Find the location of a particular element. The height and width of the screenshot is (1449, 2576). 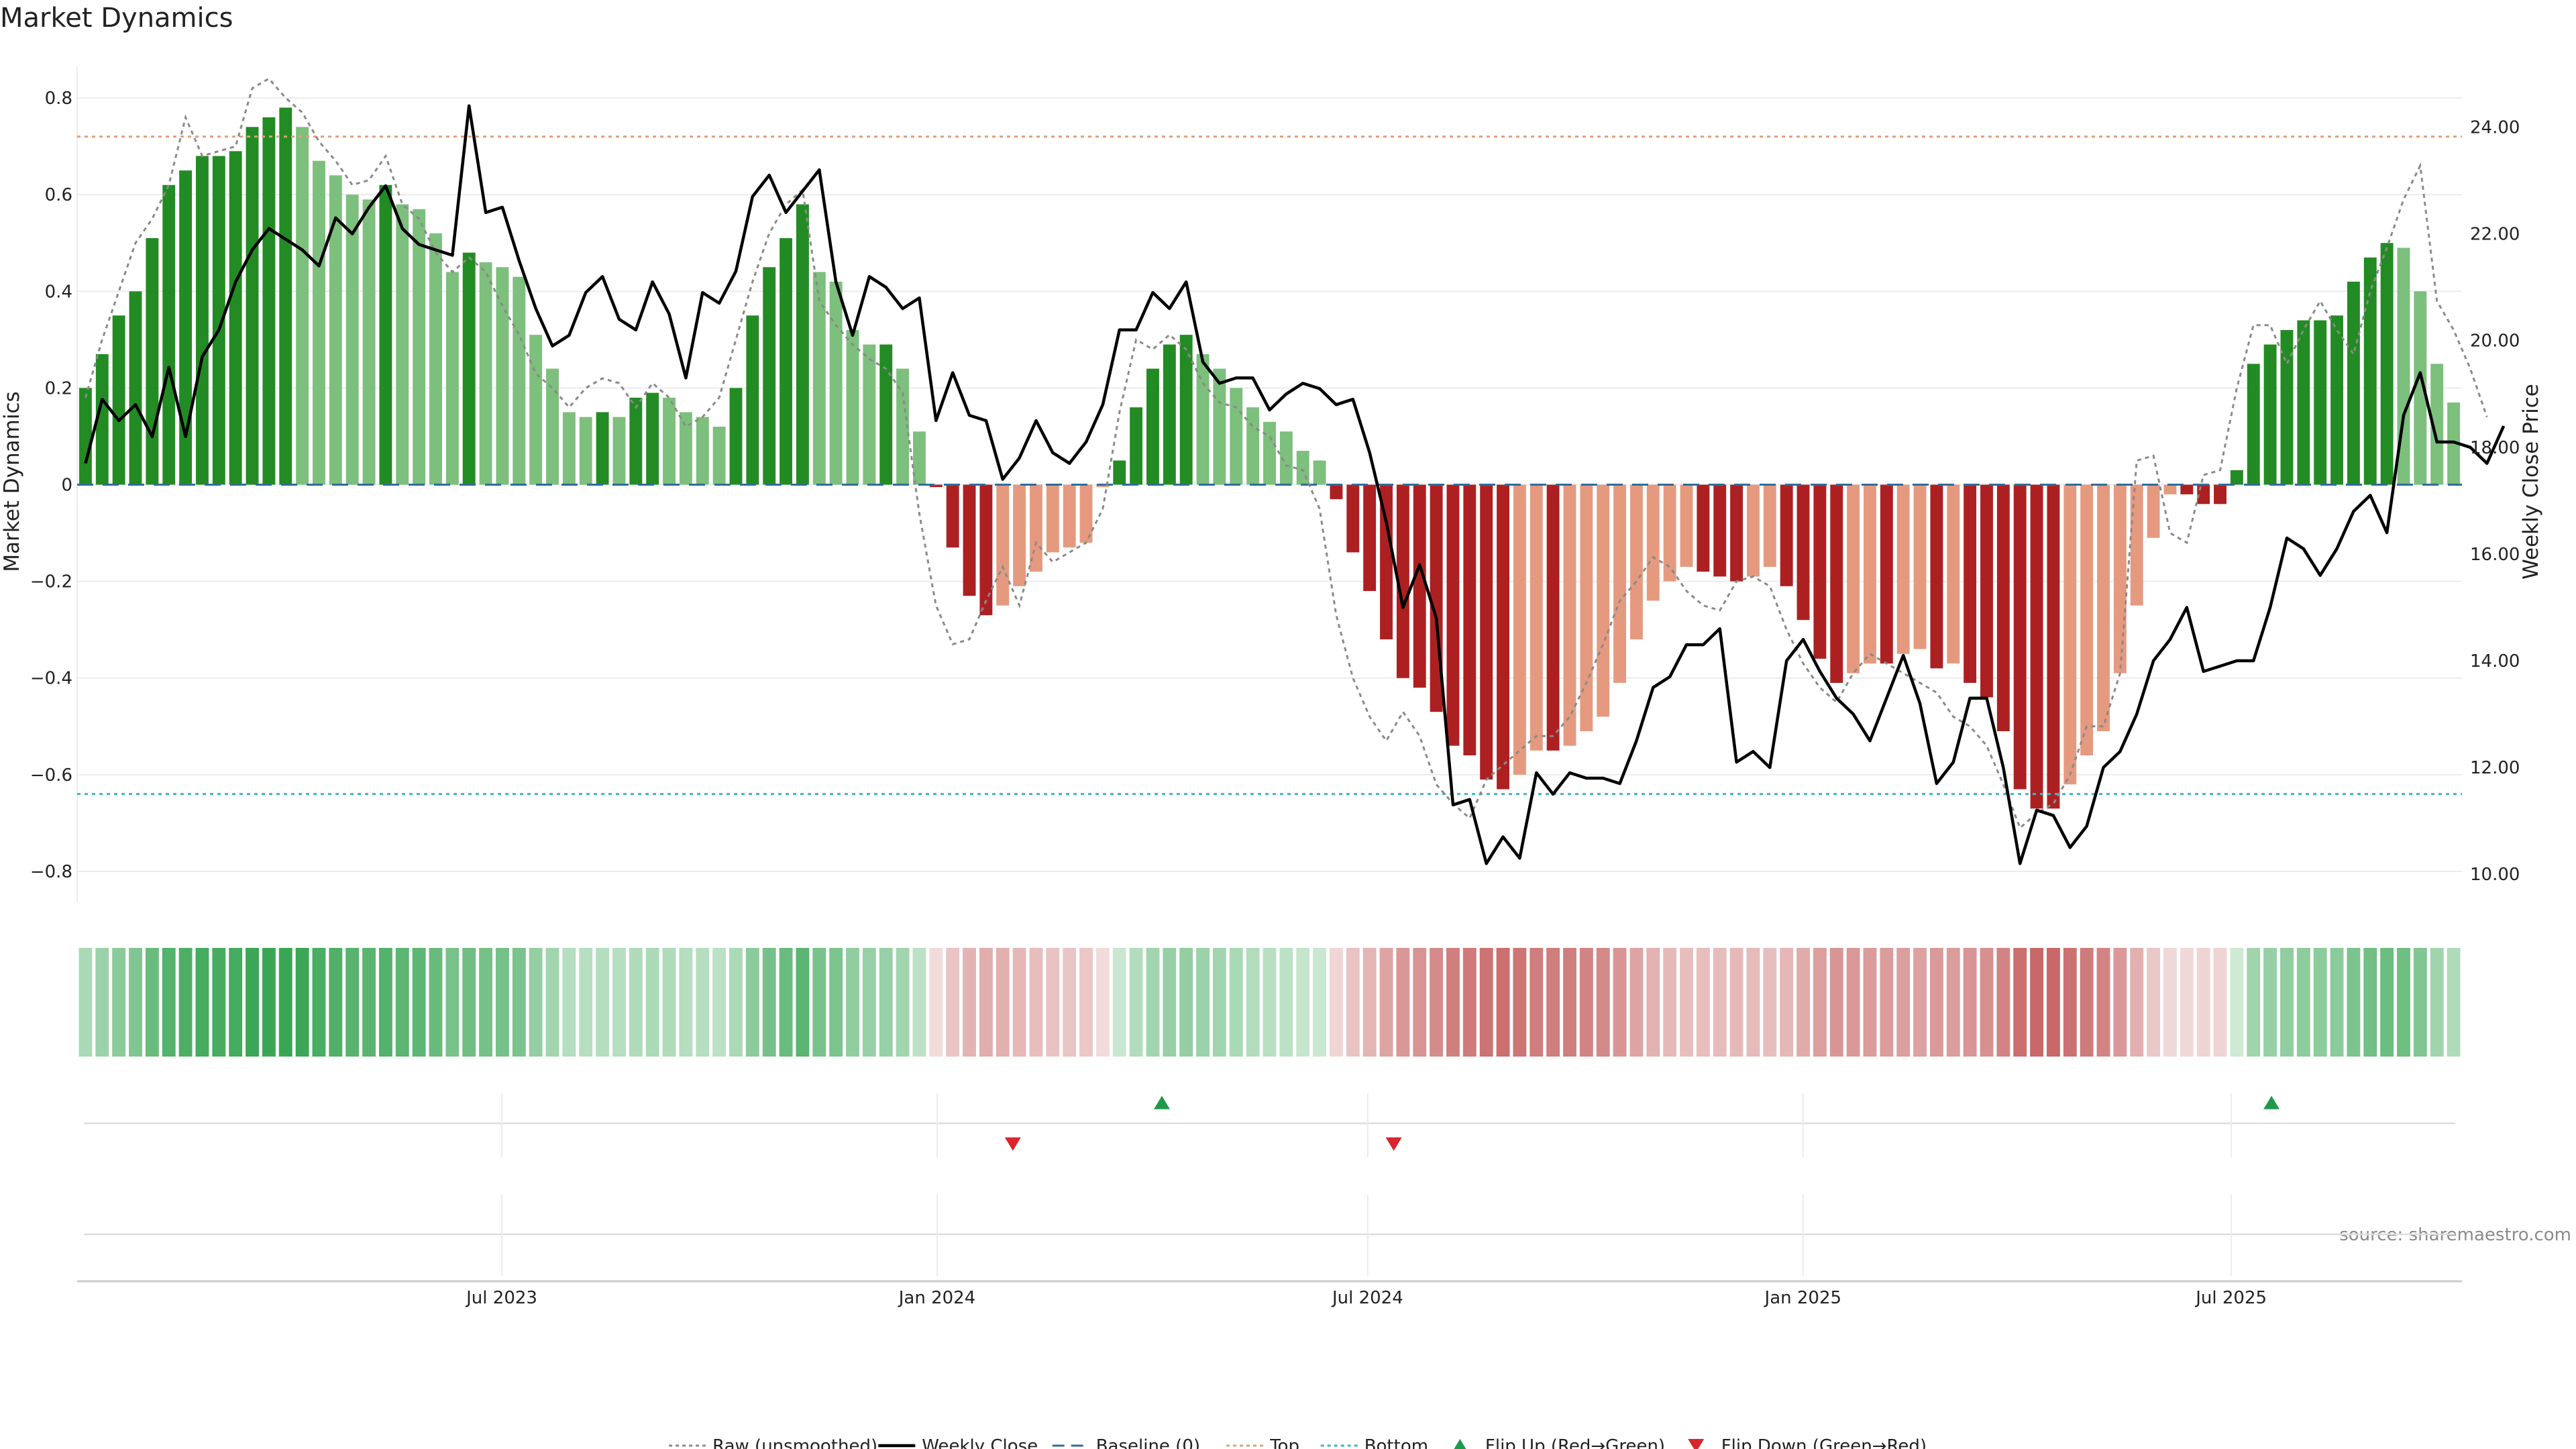

legend-label-baseline: Baseline (0) is located at coordinates (1148, 1442).